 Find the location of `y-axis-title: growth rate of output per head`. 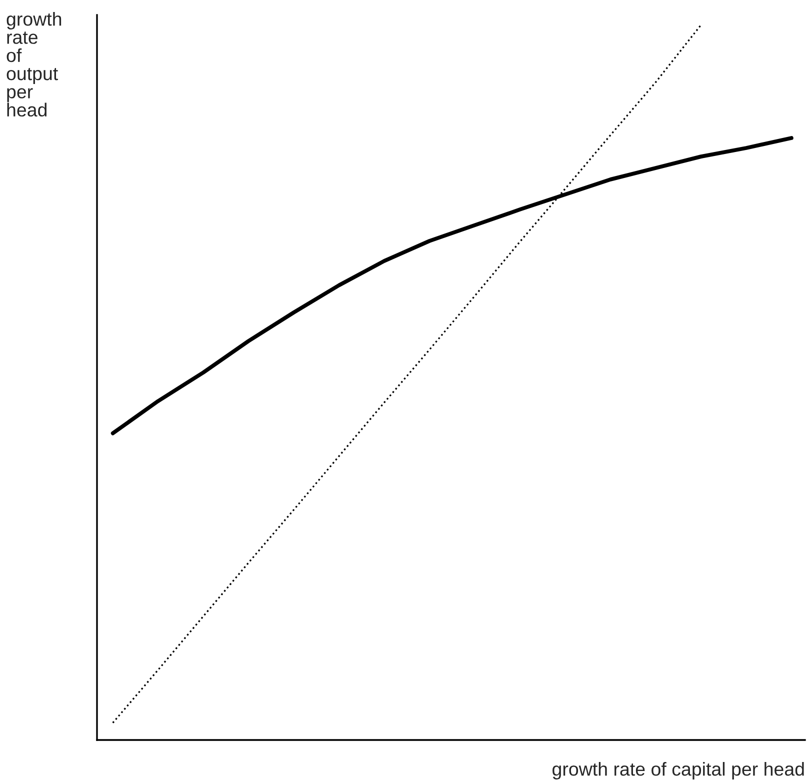

y-axis-title: growth rate of output per head is located at coordinates (34, 64).